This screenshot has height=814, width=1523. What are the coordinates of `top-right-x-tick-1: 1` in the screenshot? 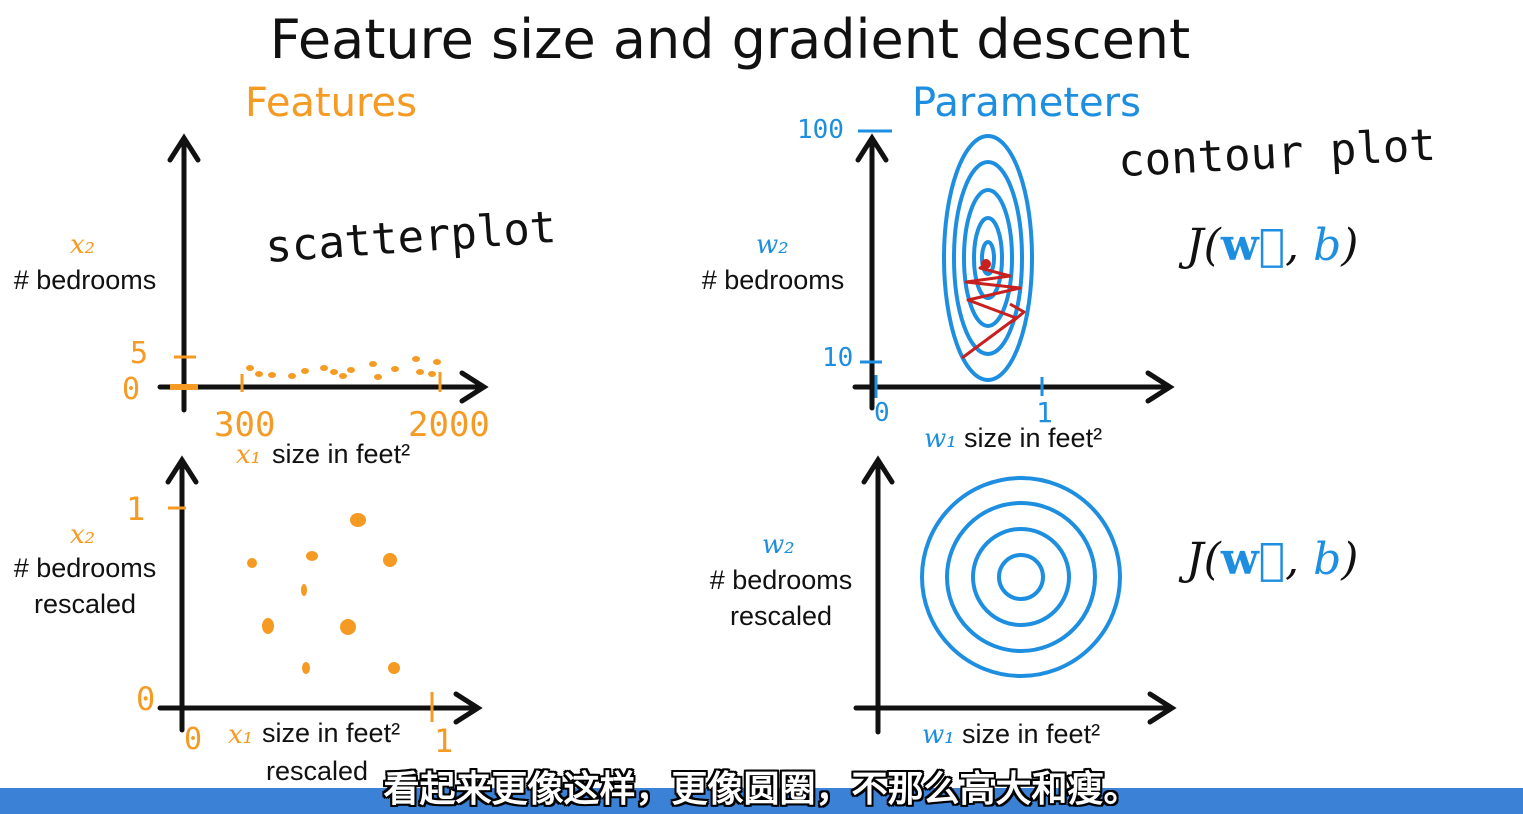 It's located at (1044, 412).